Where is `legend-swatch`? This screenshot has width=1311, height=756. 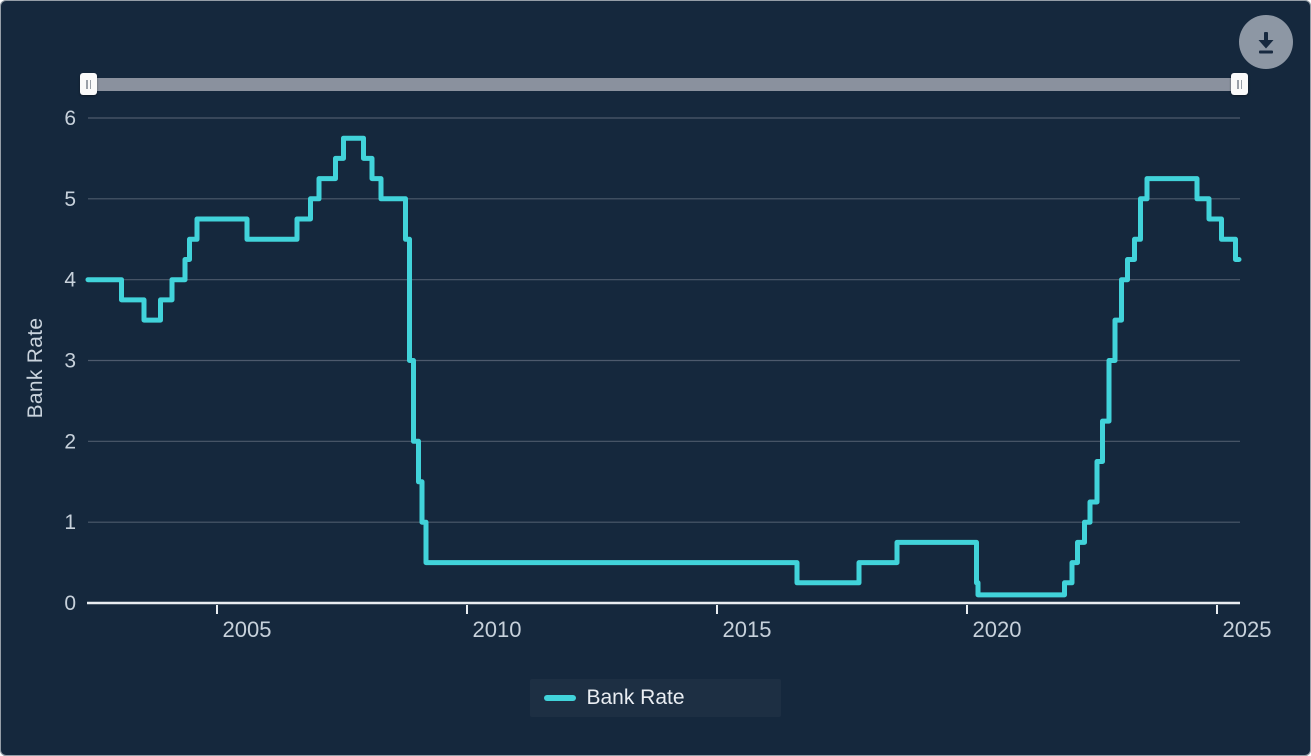 legend-swatch is located at coordinates (560, 698).